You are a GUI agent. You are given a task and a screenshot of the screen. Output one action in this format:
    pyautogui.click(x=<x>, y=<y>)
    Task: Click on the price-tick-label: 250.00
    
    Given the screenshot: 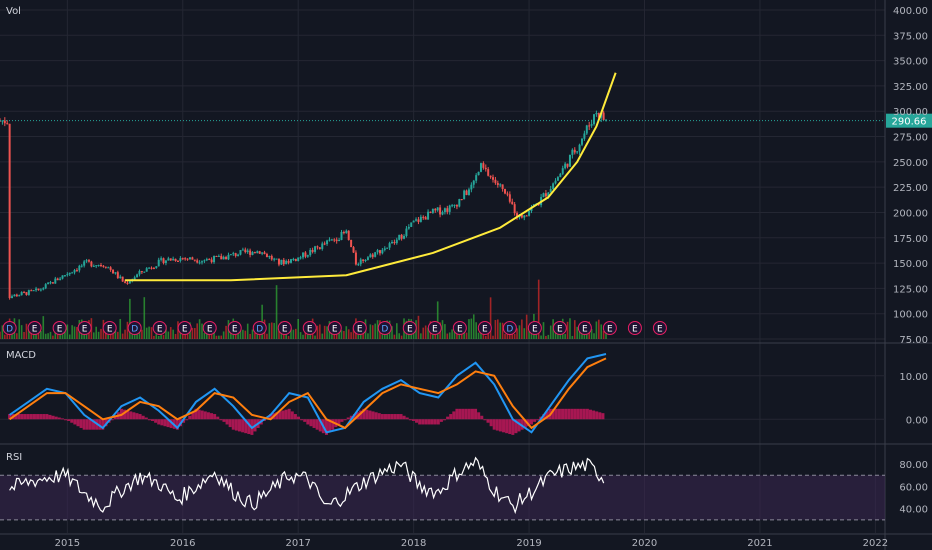 What is the action you would take?
    pyautogui.click(x=910, y=163)
    